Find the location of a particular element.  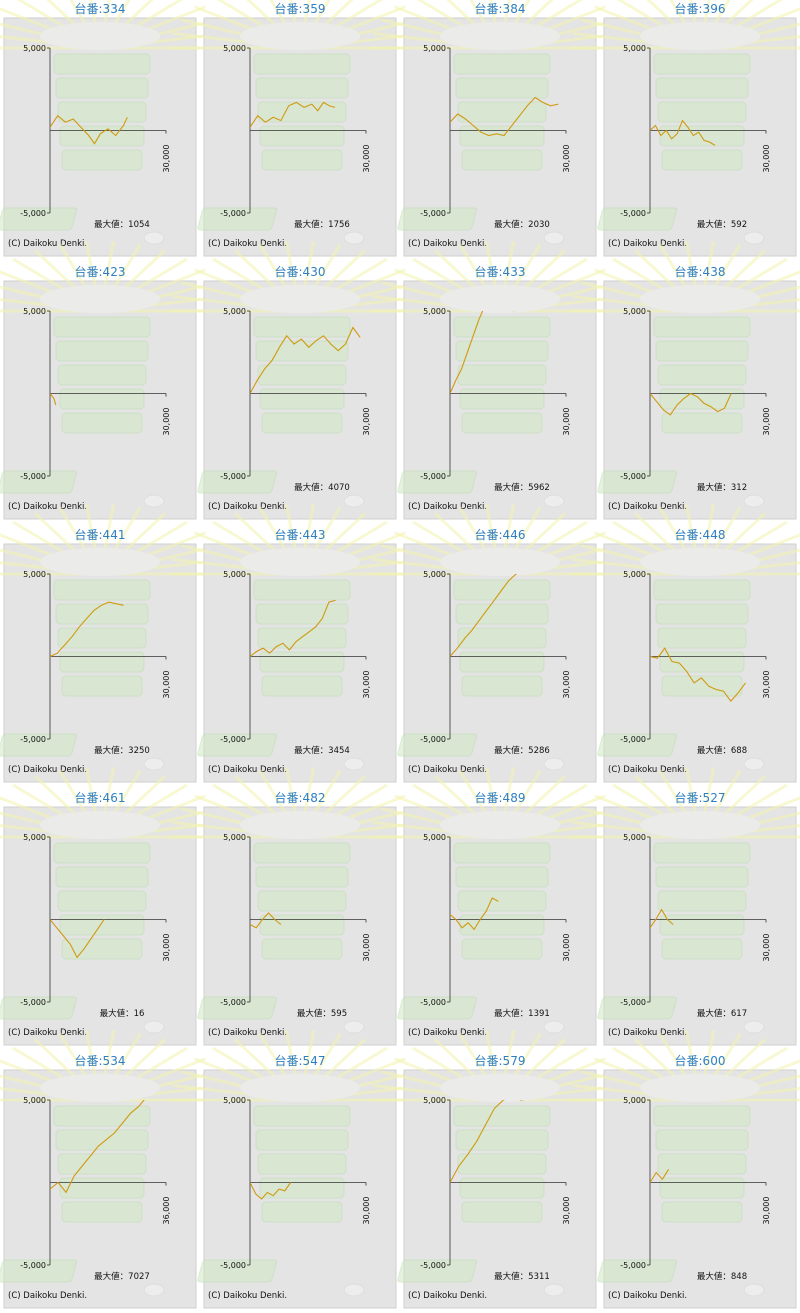

max-value-label: 最大値：3454 is located at coordinates (322, 750).